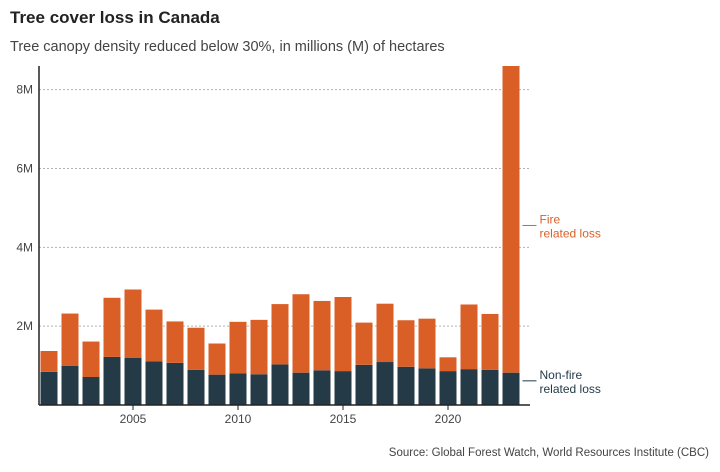  Describe the element at coordinates (24, 247) in the screenshot. I see `y-tick-label-4: 4M` at that location.